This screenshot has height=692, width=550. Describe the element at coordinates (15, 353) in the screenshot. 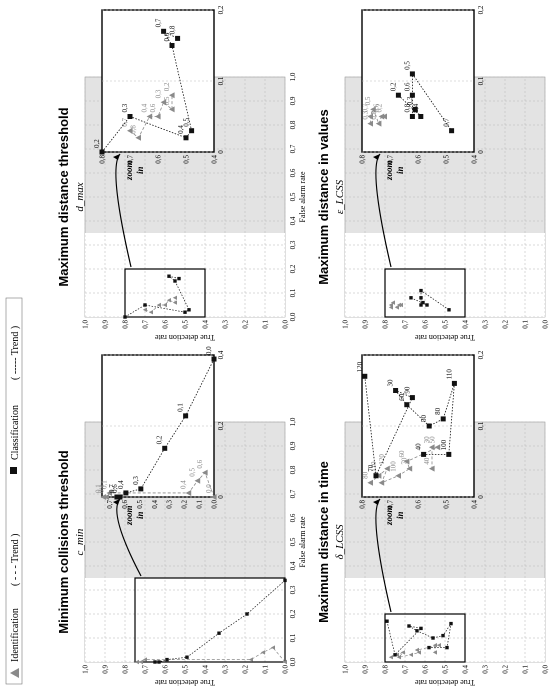

I see `classification-legend-trend: ( ----- Trend )` at that location.